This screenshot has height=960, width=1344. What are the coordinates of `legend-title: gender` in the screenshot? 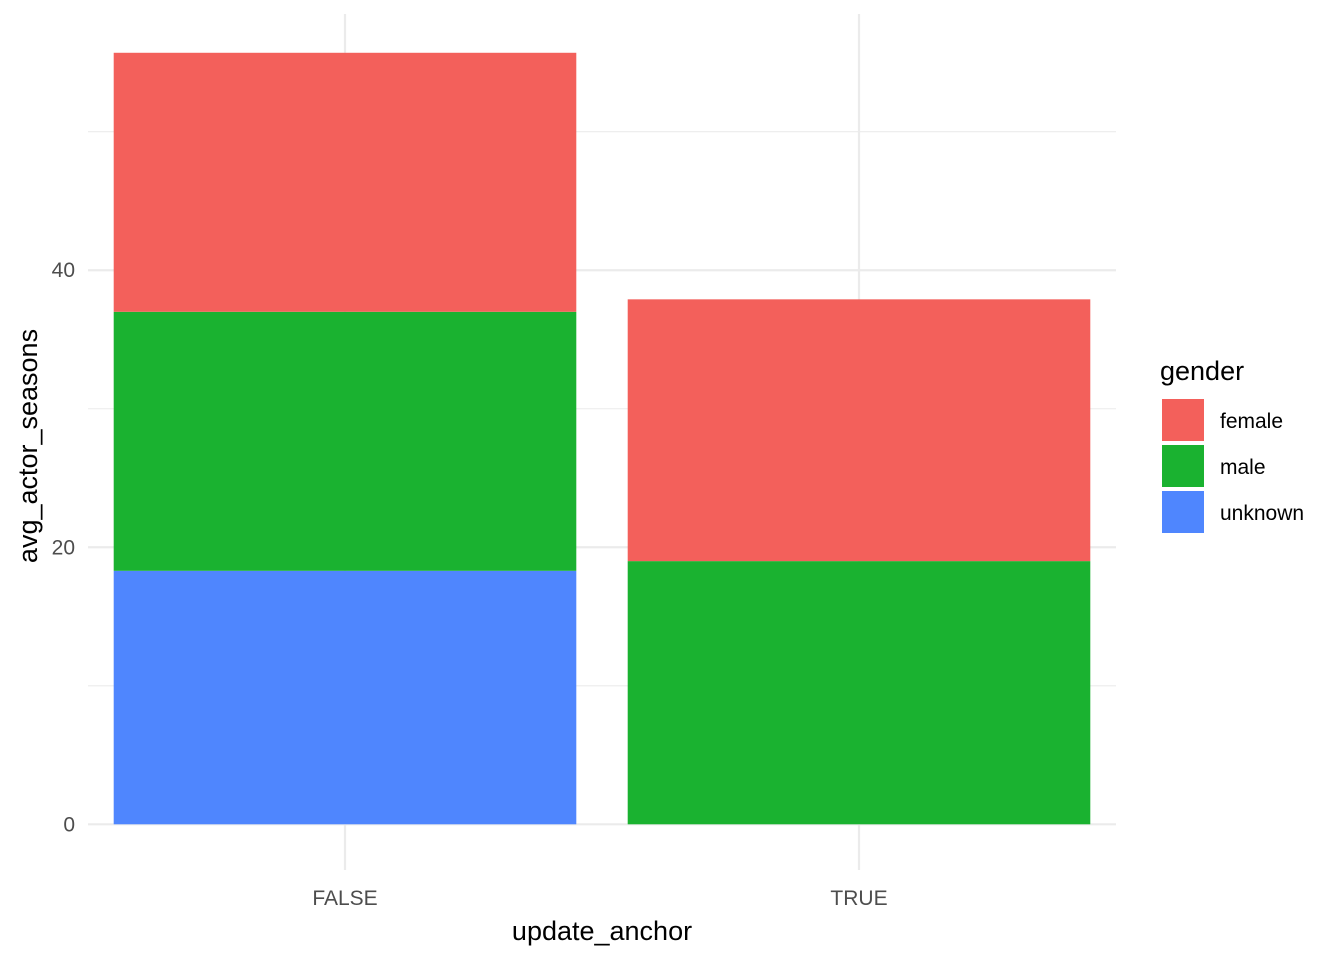 It's located at (1202, 371).